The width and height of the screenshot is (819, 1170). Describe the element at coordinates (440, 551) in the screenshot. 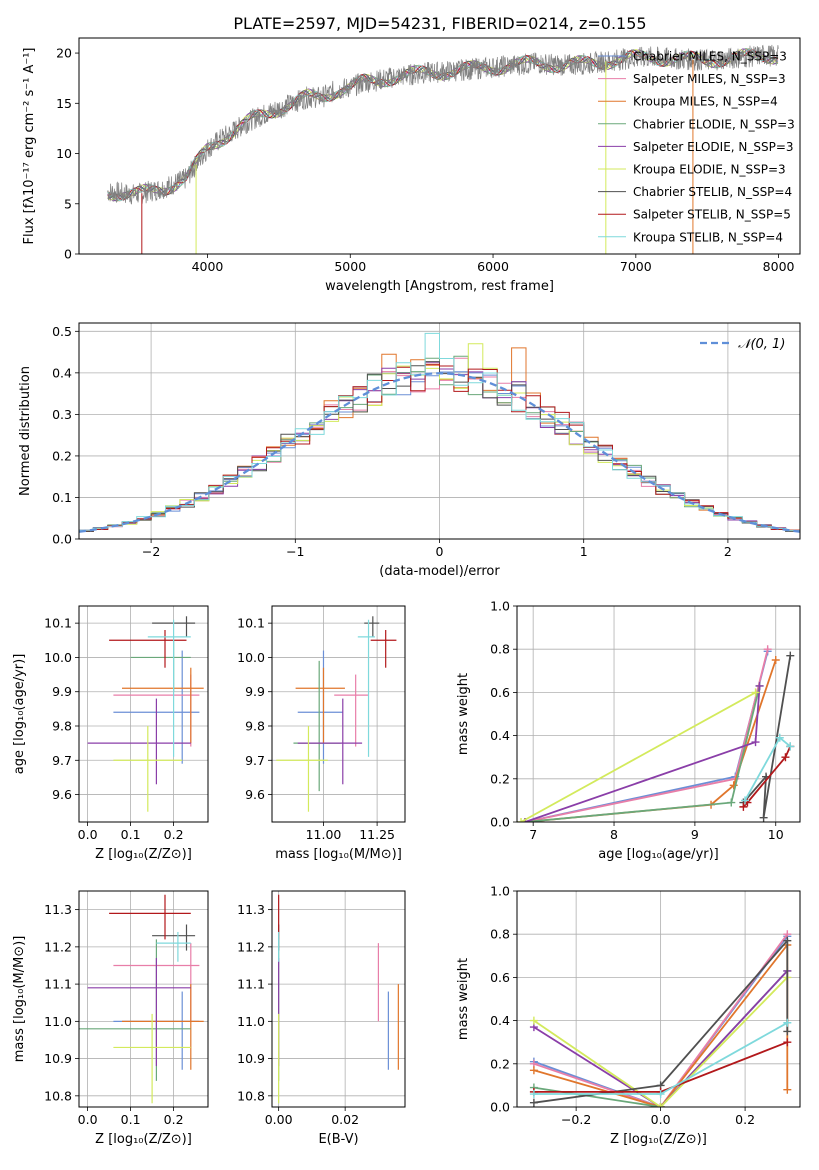

I see `x-tick-label: 0` at that location.